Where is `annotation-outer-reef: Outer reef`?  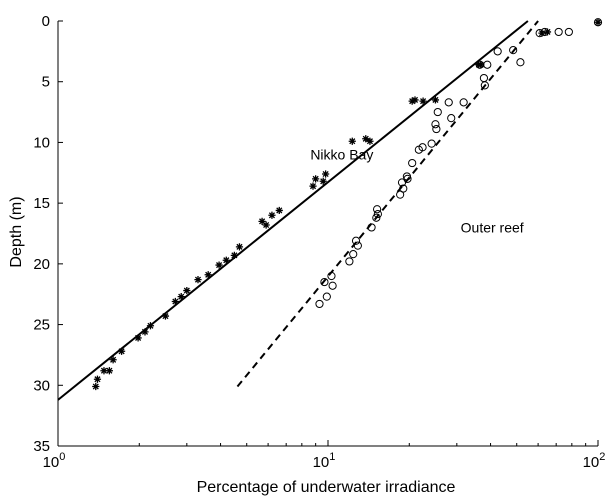
annotation-outer-reef: Outer reef is located at coordinates (492, 227).